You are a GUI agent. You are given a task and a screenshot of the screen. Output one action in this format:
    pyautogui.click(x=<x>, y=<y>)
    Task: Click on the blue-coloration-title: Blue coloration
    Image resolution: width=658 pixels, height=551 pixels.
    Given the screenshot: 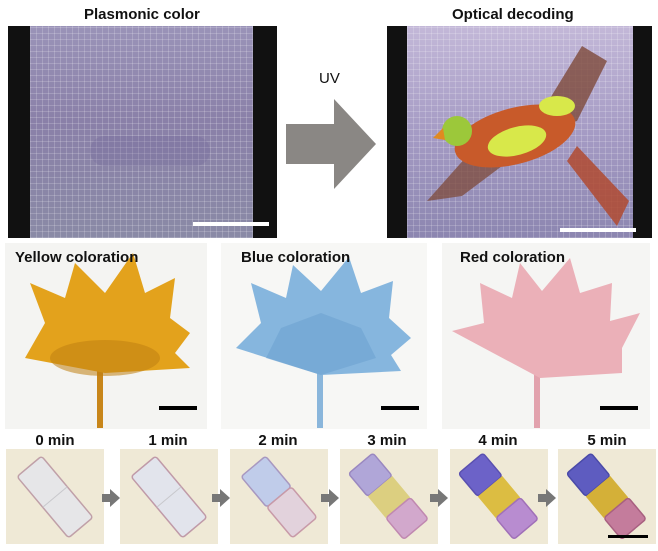 What is the action you would take?
    pyautogui.click(x=296, y=257)
    